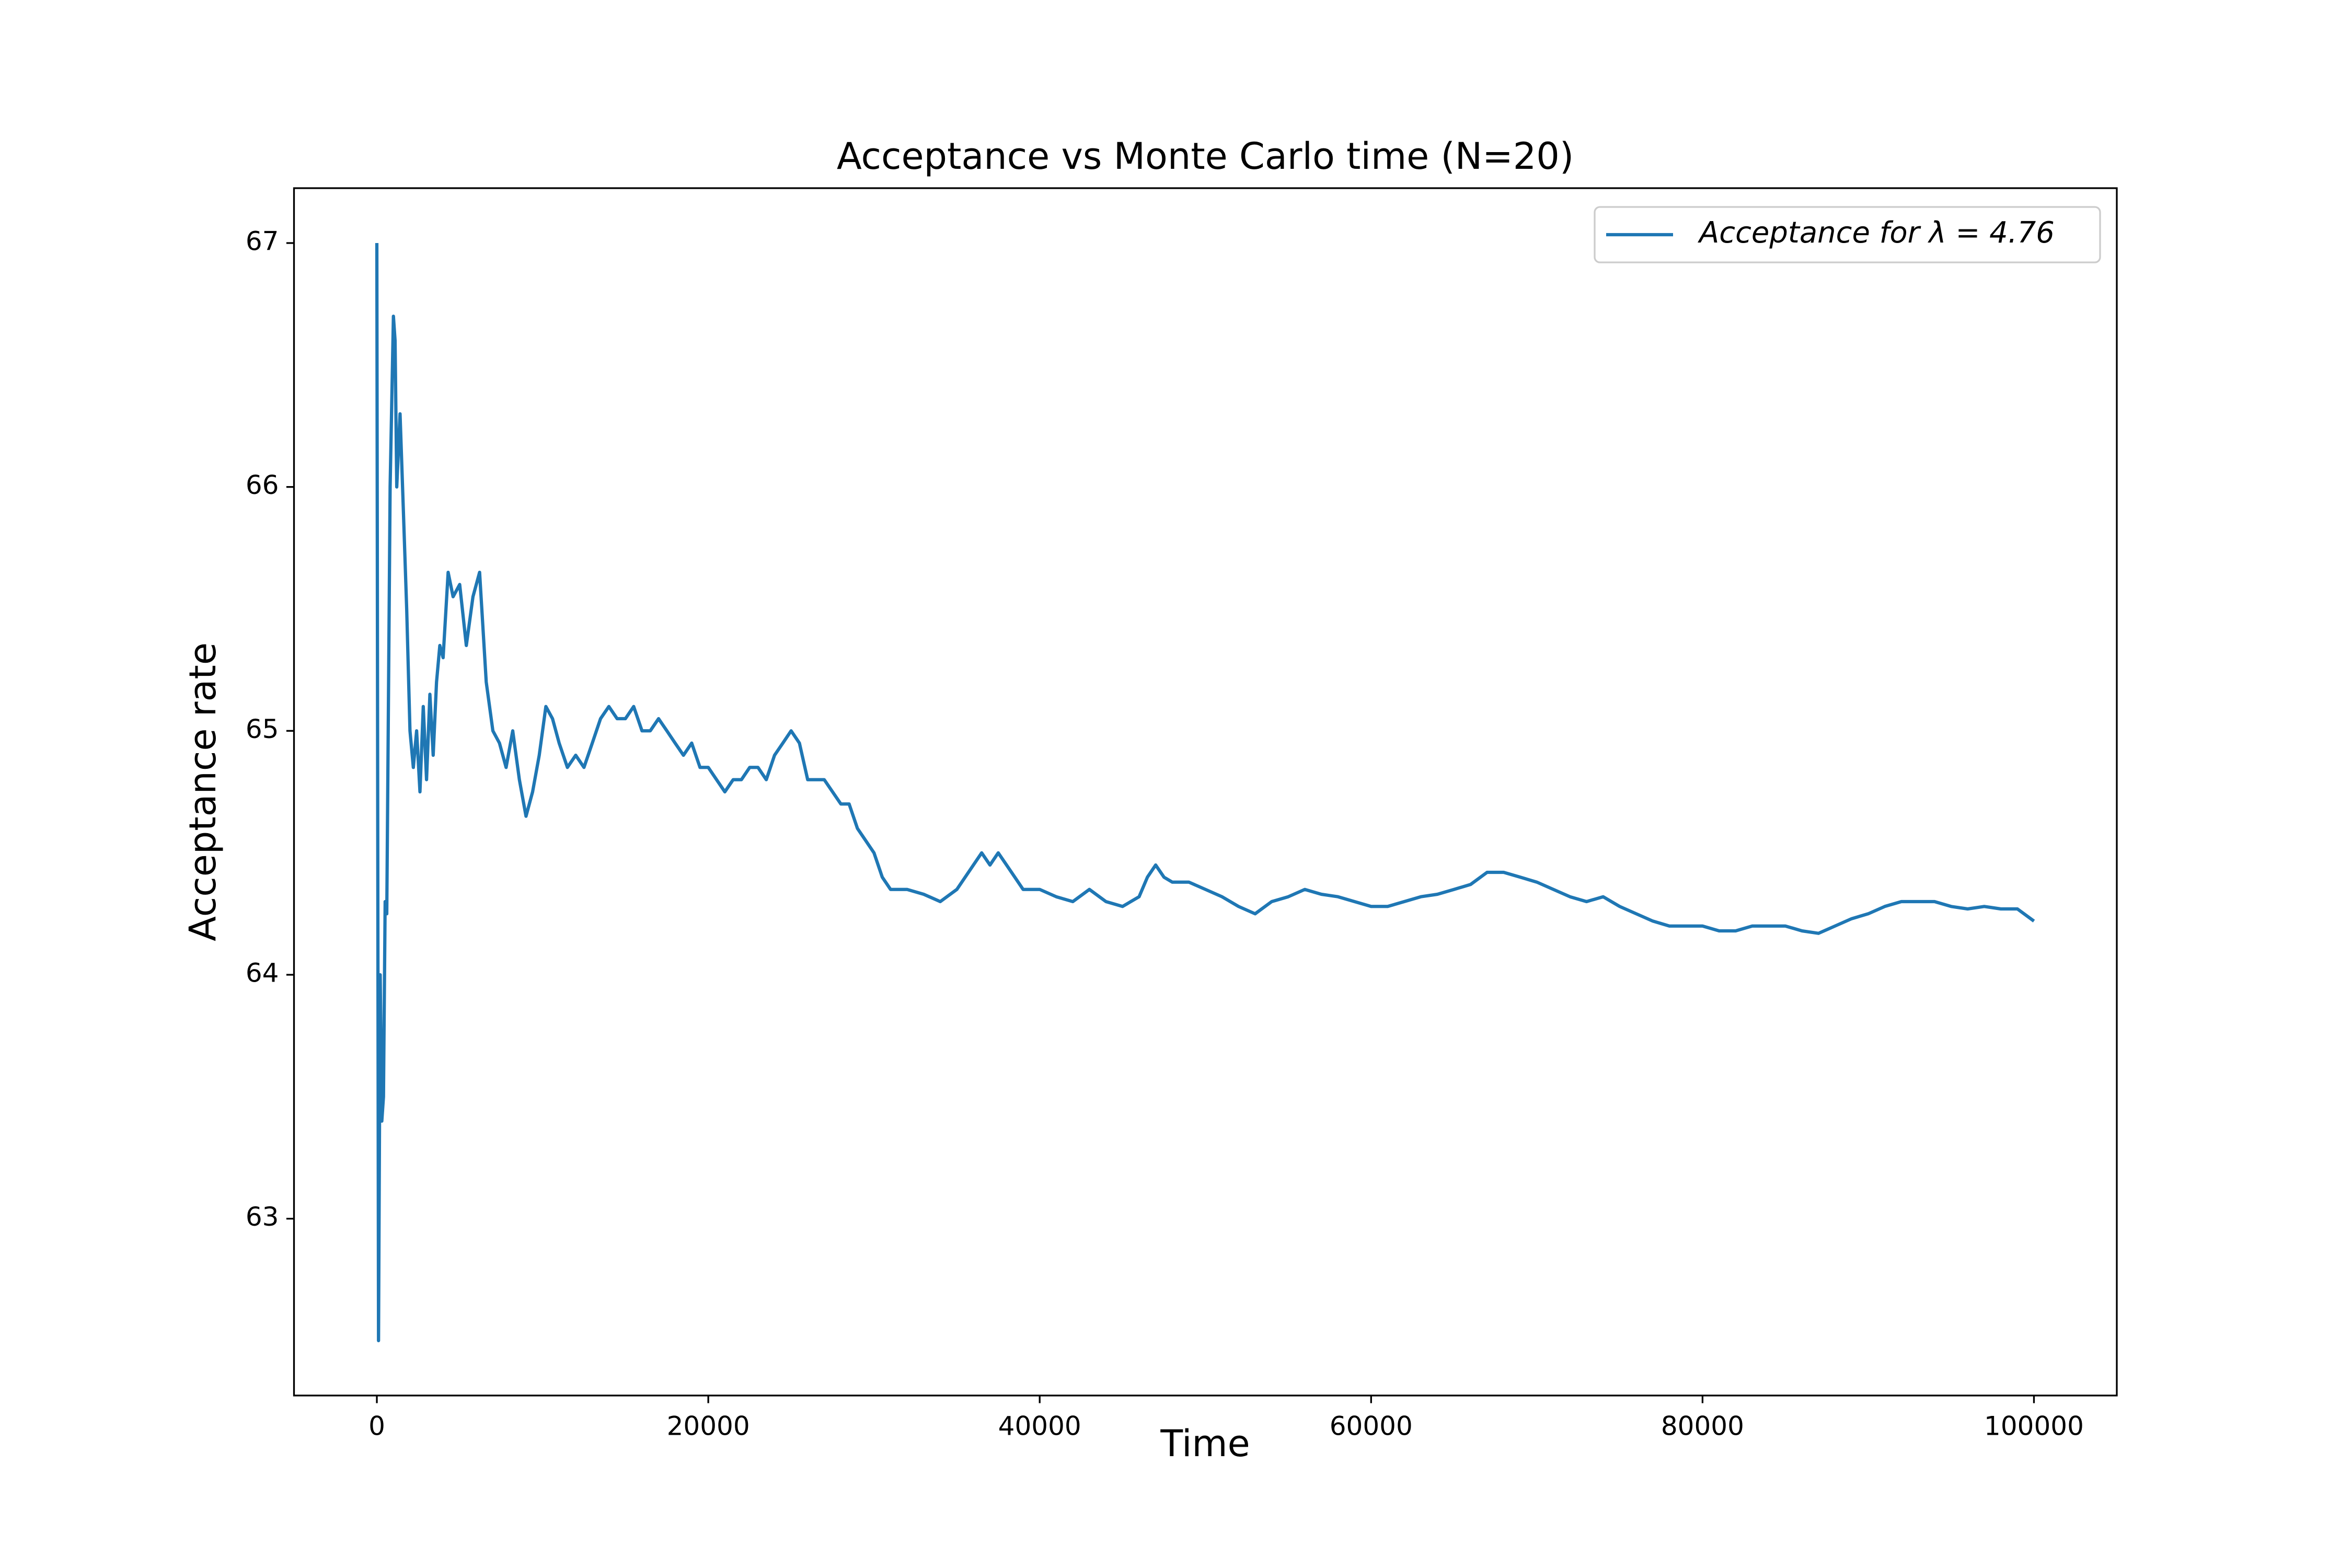  I want to click on y-tick-label: 63, so click(262, 1217).